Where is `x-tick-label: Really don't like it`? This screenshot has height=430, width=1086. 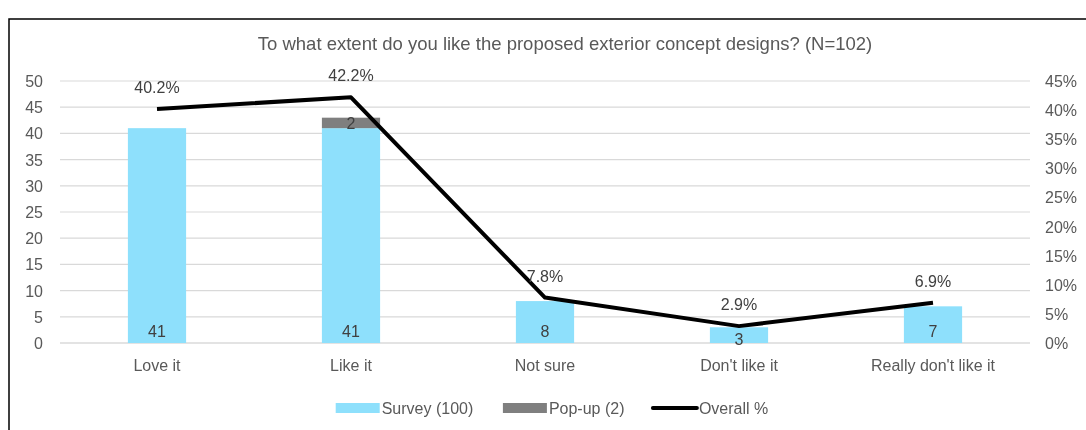
x-tick-label: Really don't like it is located at coordinates (933, 365).